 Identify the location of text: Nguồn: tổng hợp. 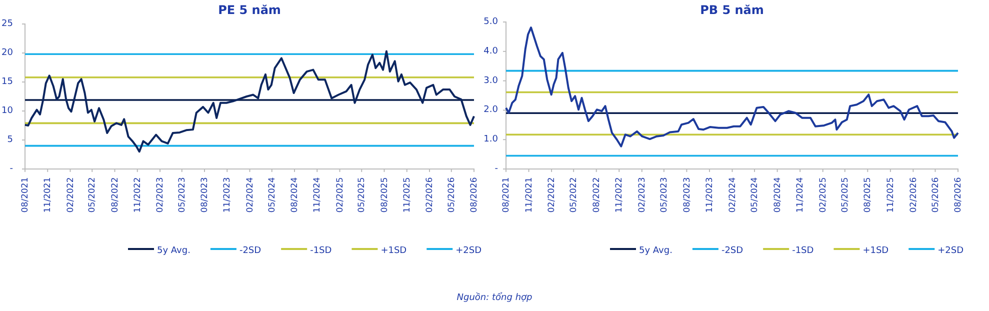
(494, 297).